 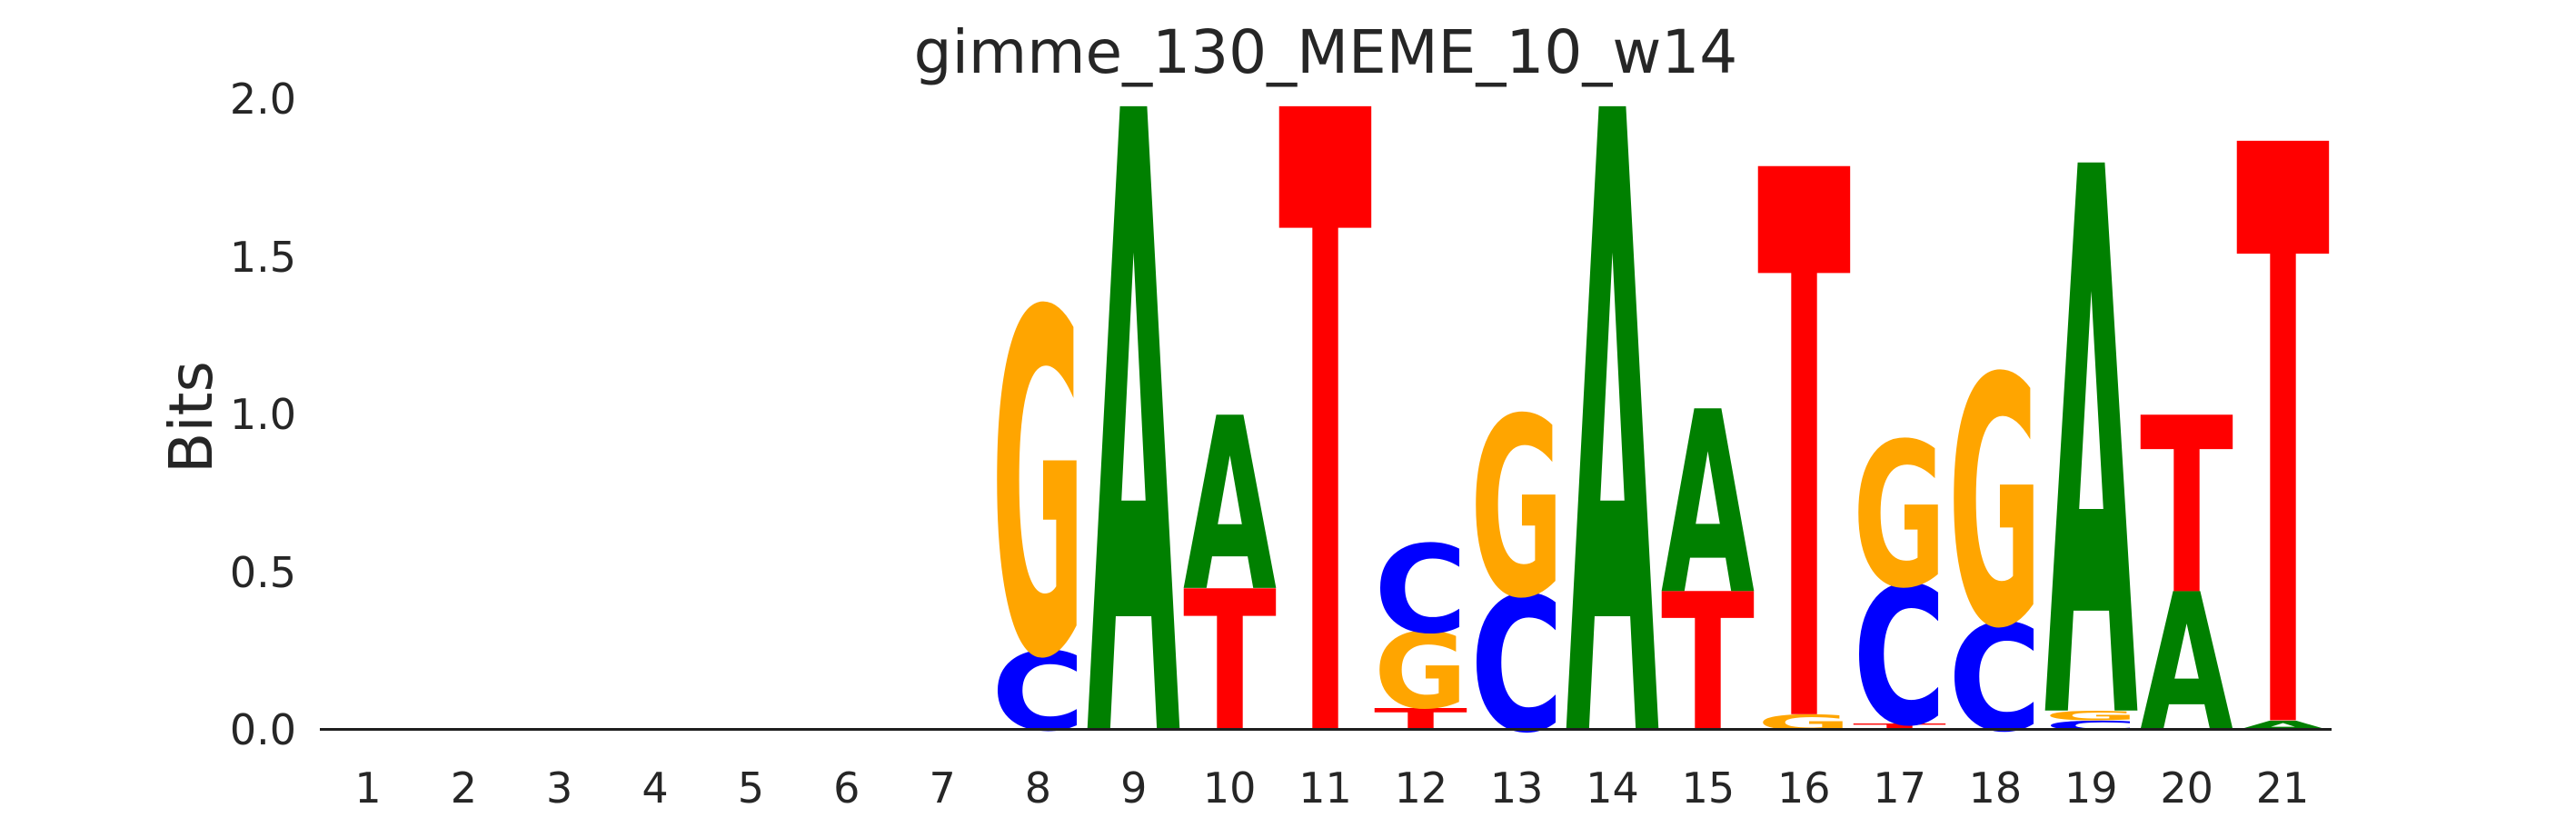 What do you see at coordinates (1325, 788) in the screenshot?
I see `x-tick-label-11: 11` at bounding box center [1325, 788].